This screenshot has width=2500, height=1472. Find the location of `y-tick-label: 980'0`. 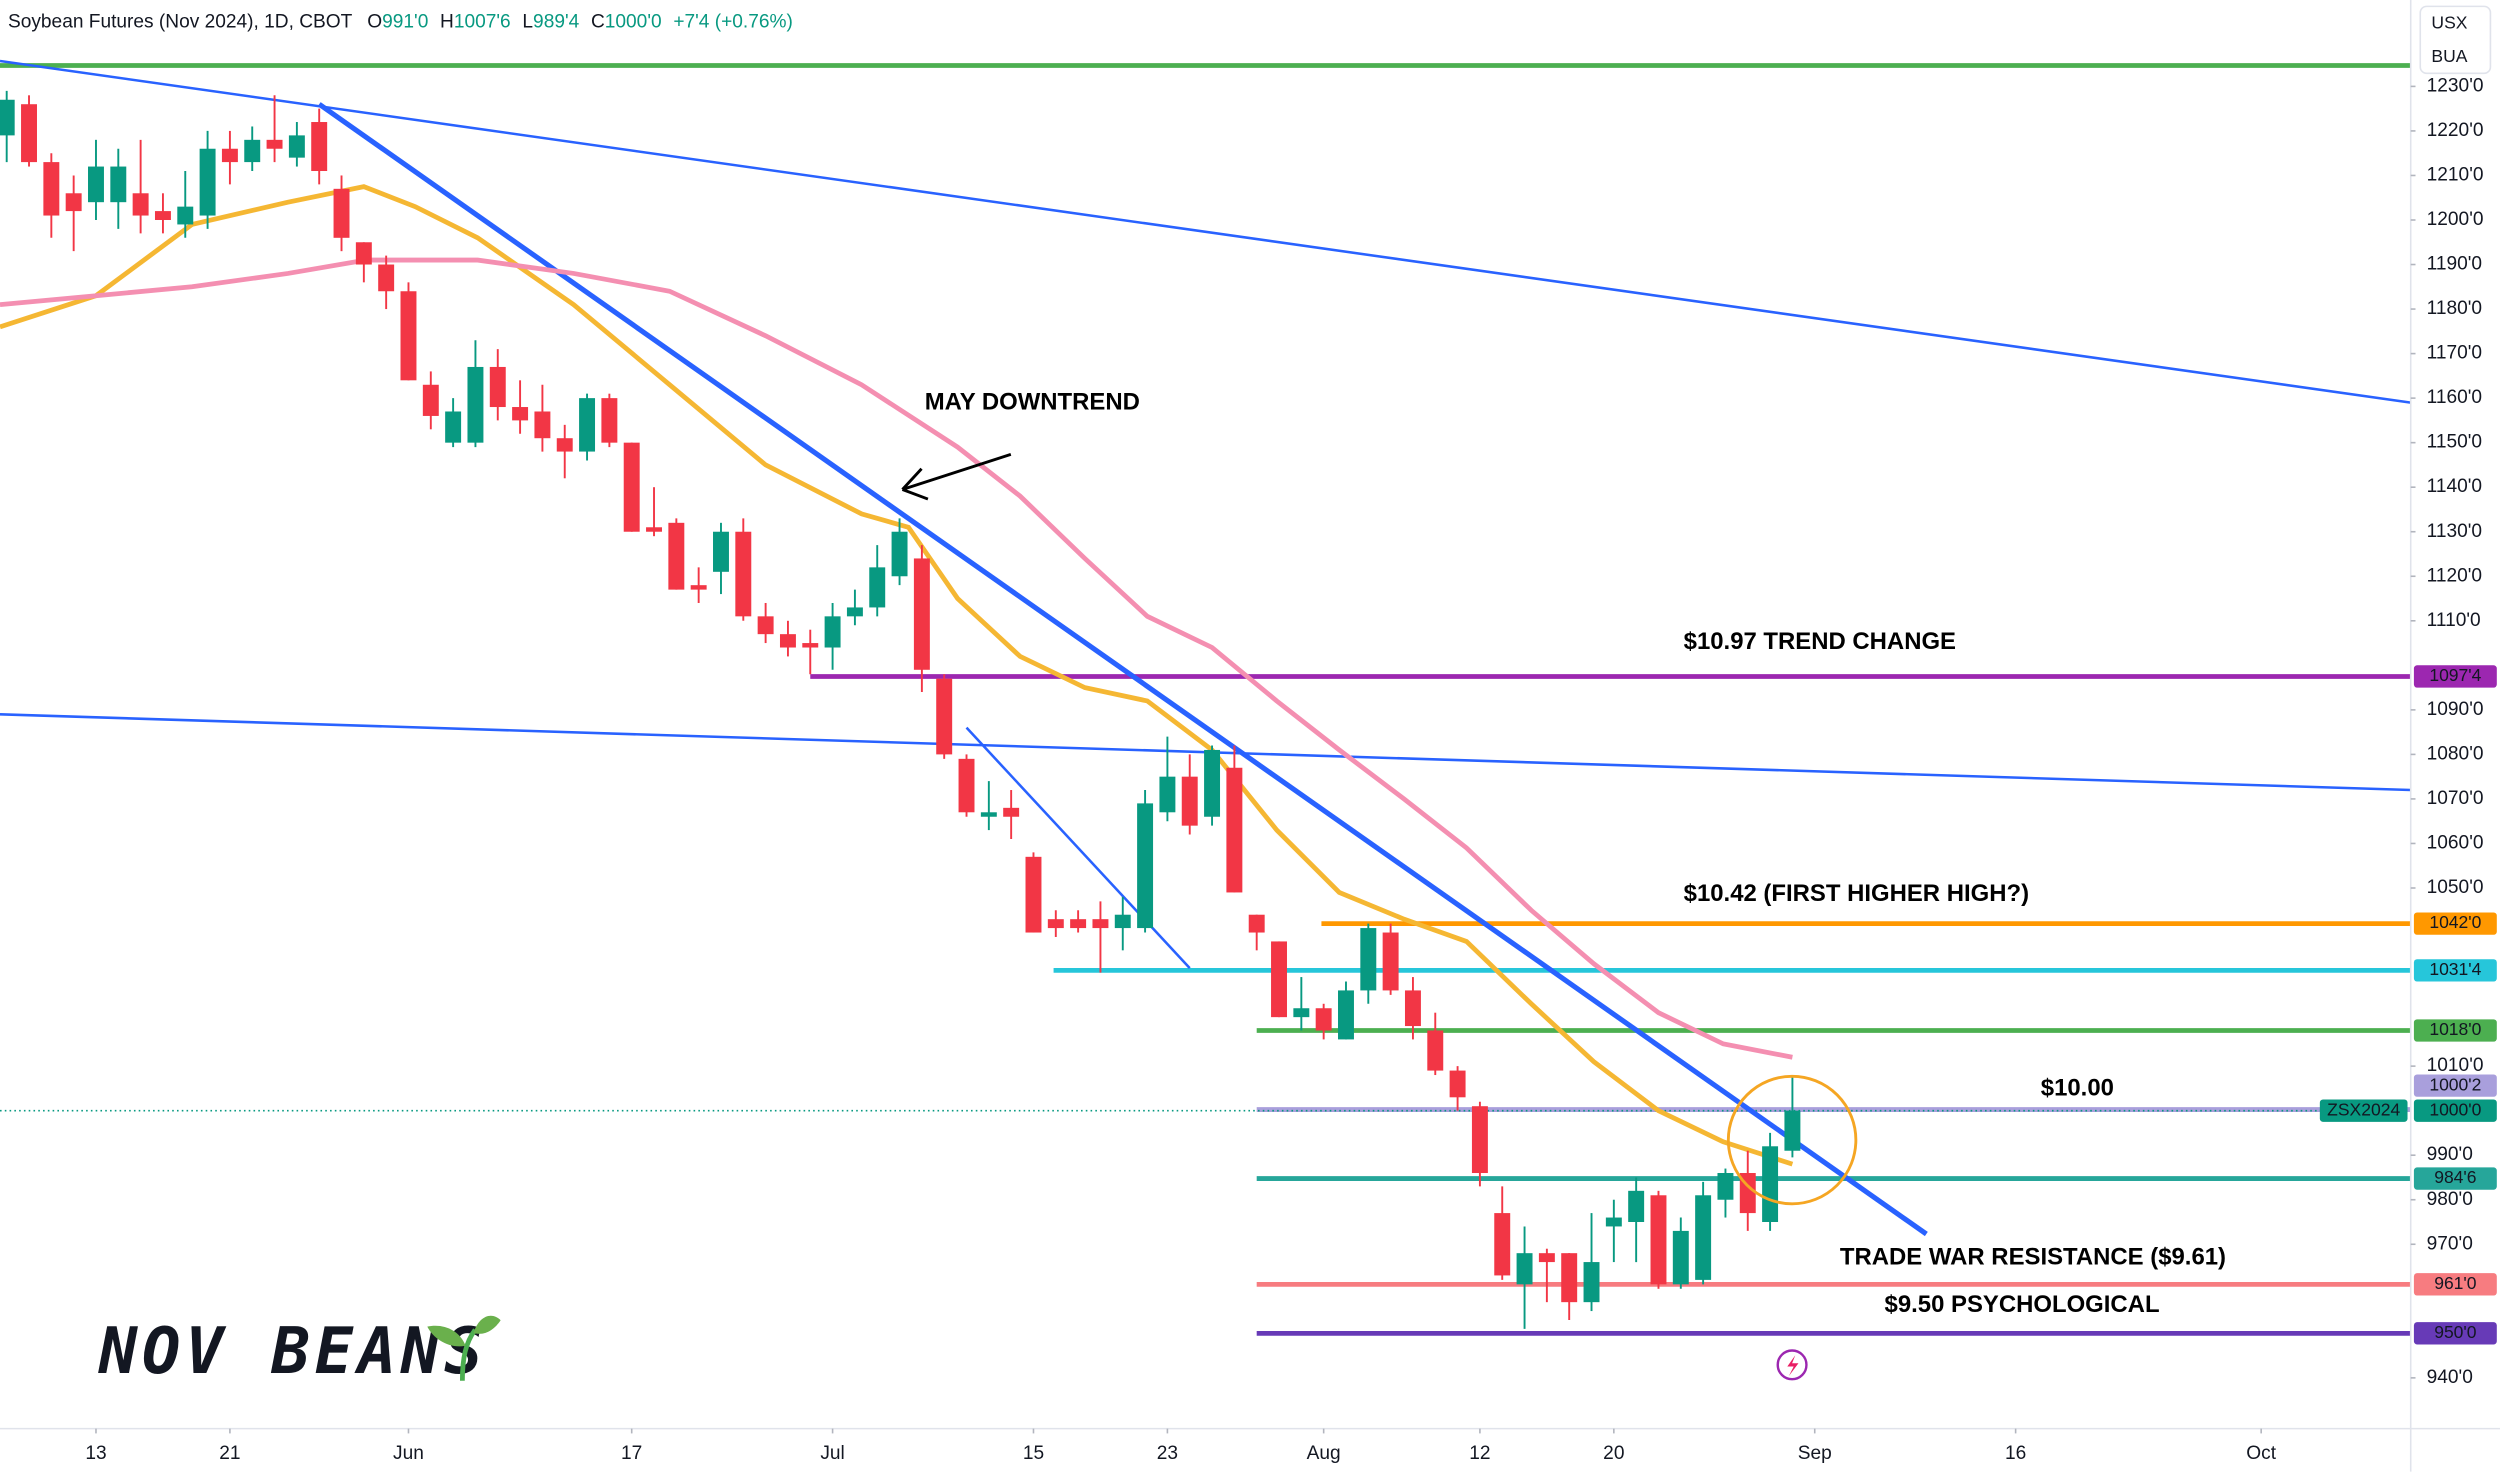

y-tick-label: 980'0 is located at coordinates (2450, 1199).